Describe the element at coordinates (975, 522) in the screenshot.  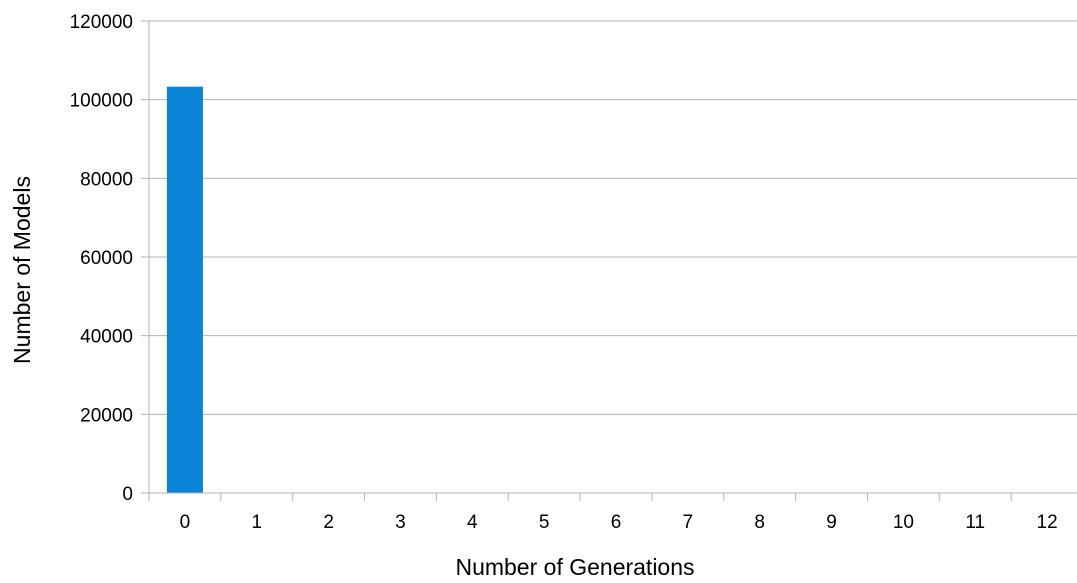
I see `x-tick-label: 11` at that location.